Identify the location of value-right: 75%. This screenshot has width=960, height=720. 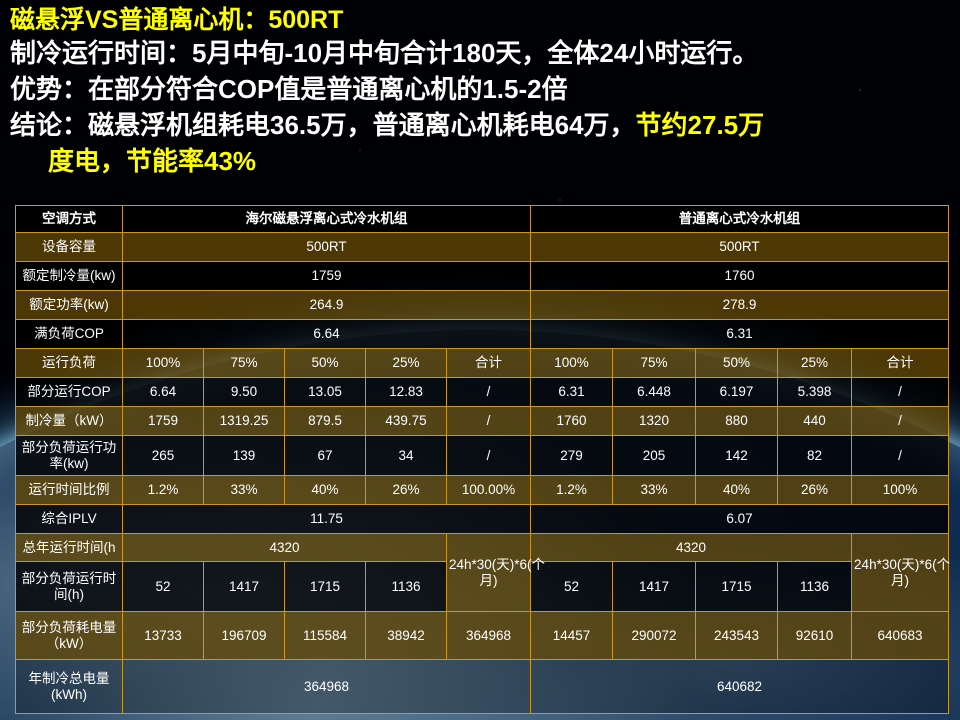
(654, 363).